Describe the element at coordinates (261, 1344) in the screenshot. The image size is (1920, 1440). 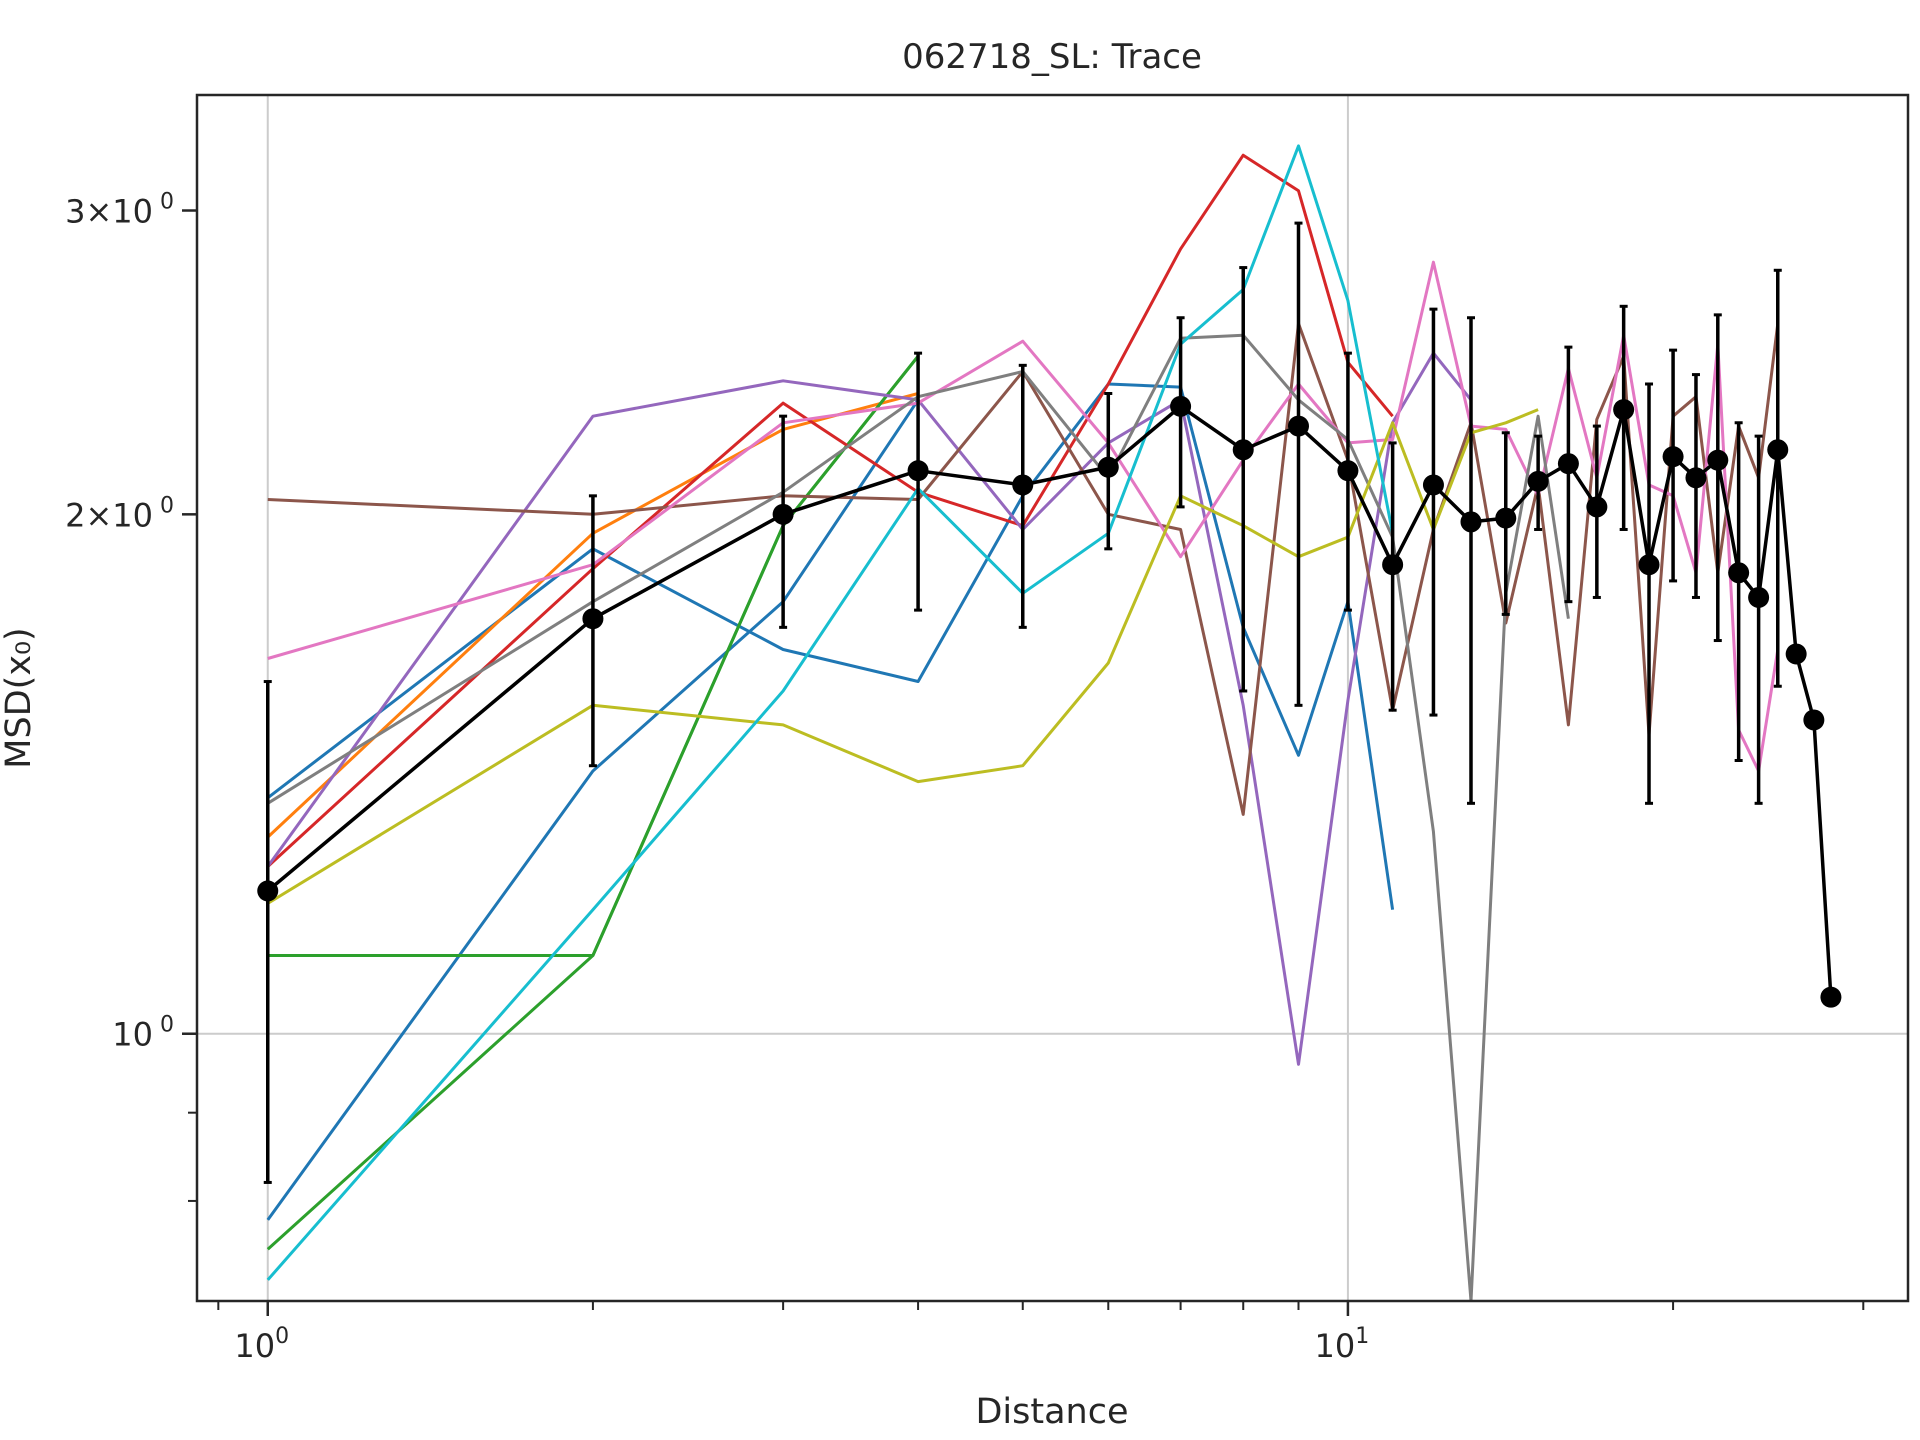
I see `x-tick-label: 100` at that location.